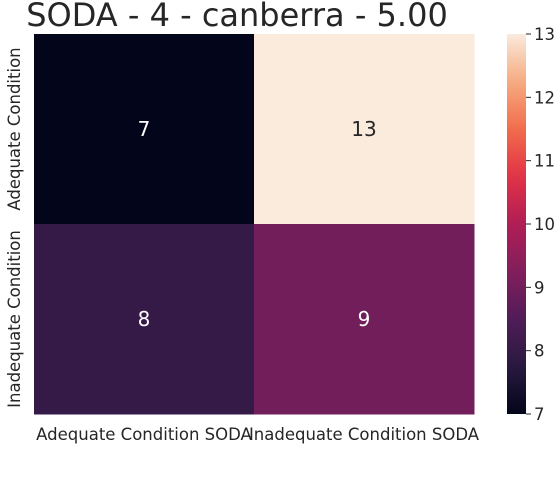  I want to click on cell-value-label: 9, so click(364, 319).